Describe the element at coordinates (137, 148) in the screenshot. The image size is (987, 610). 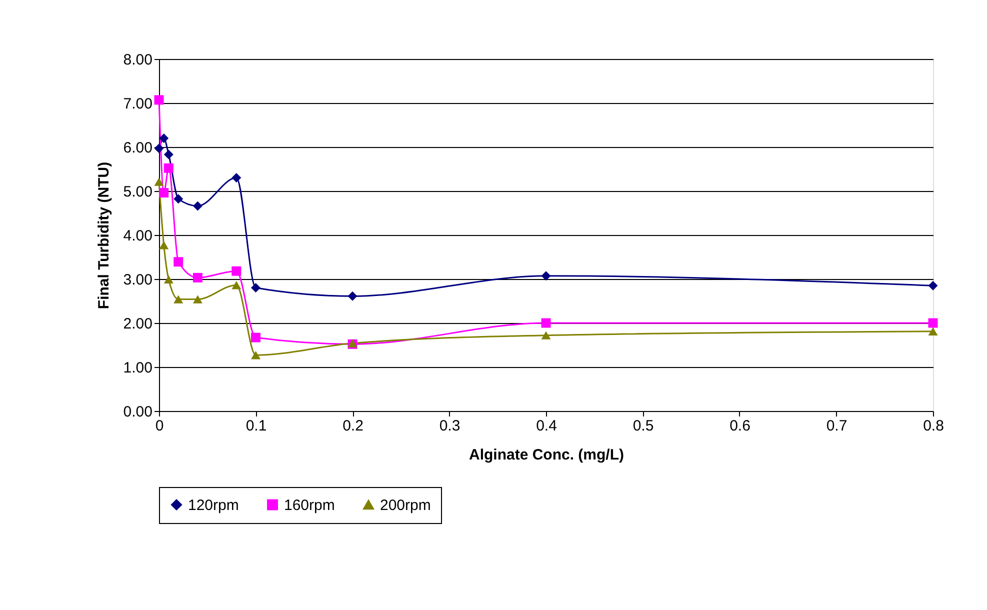
I see `y-tick-label: 6.00` at that location.